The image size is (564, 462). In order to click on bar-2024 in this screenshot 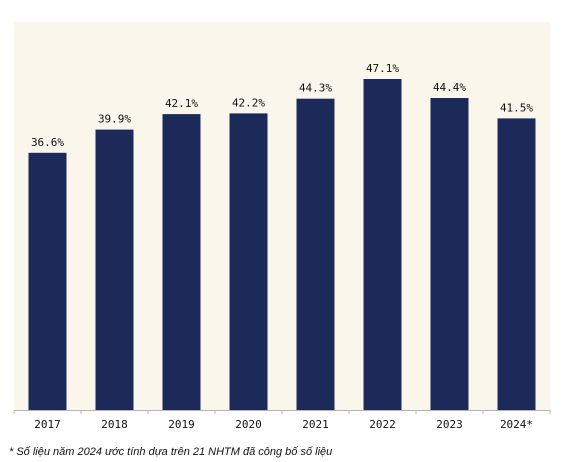, I will do `click(516, 264)`.